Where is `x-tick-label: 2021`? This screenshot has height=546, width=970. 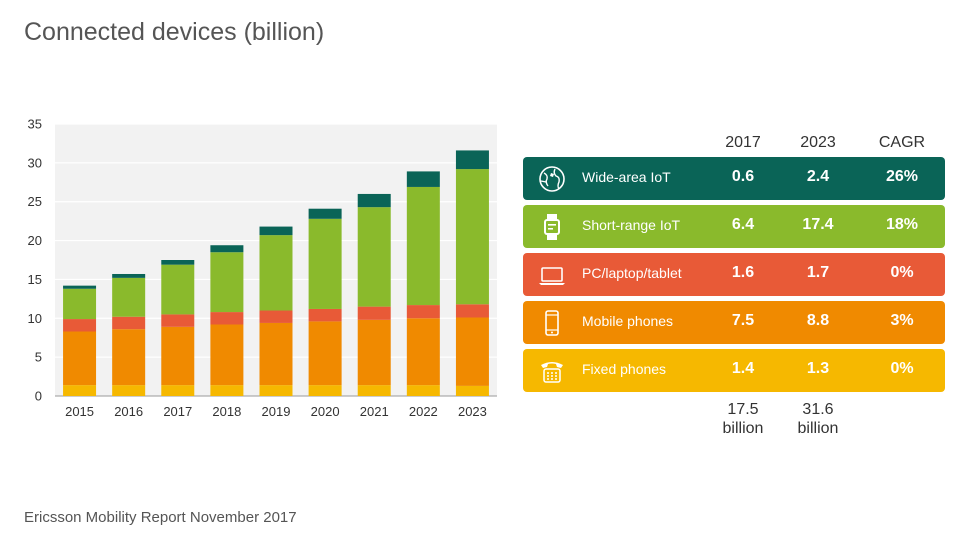 x-tick-label: 2021 is located at coordinates (374, 411).